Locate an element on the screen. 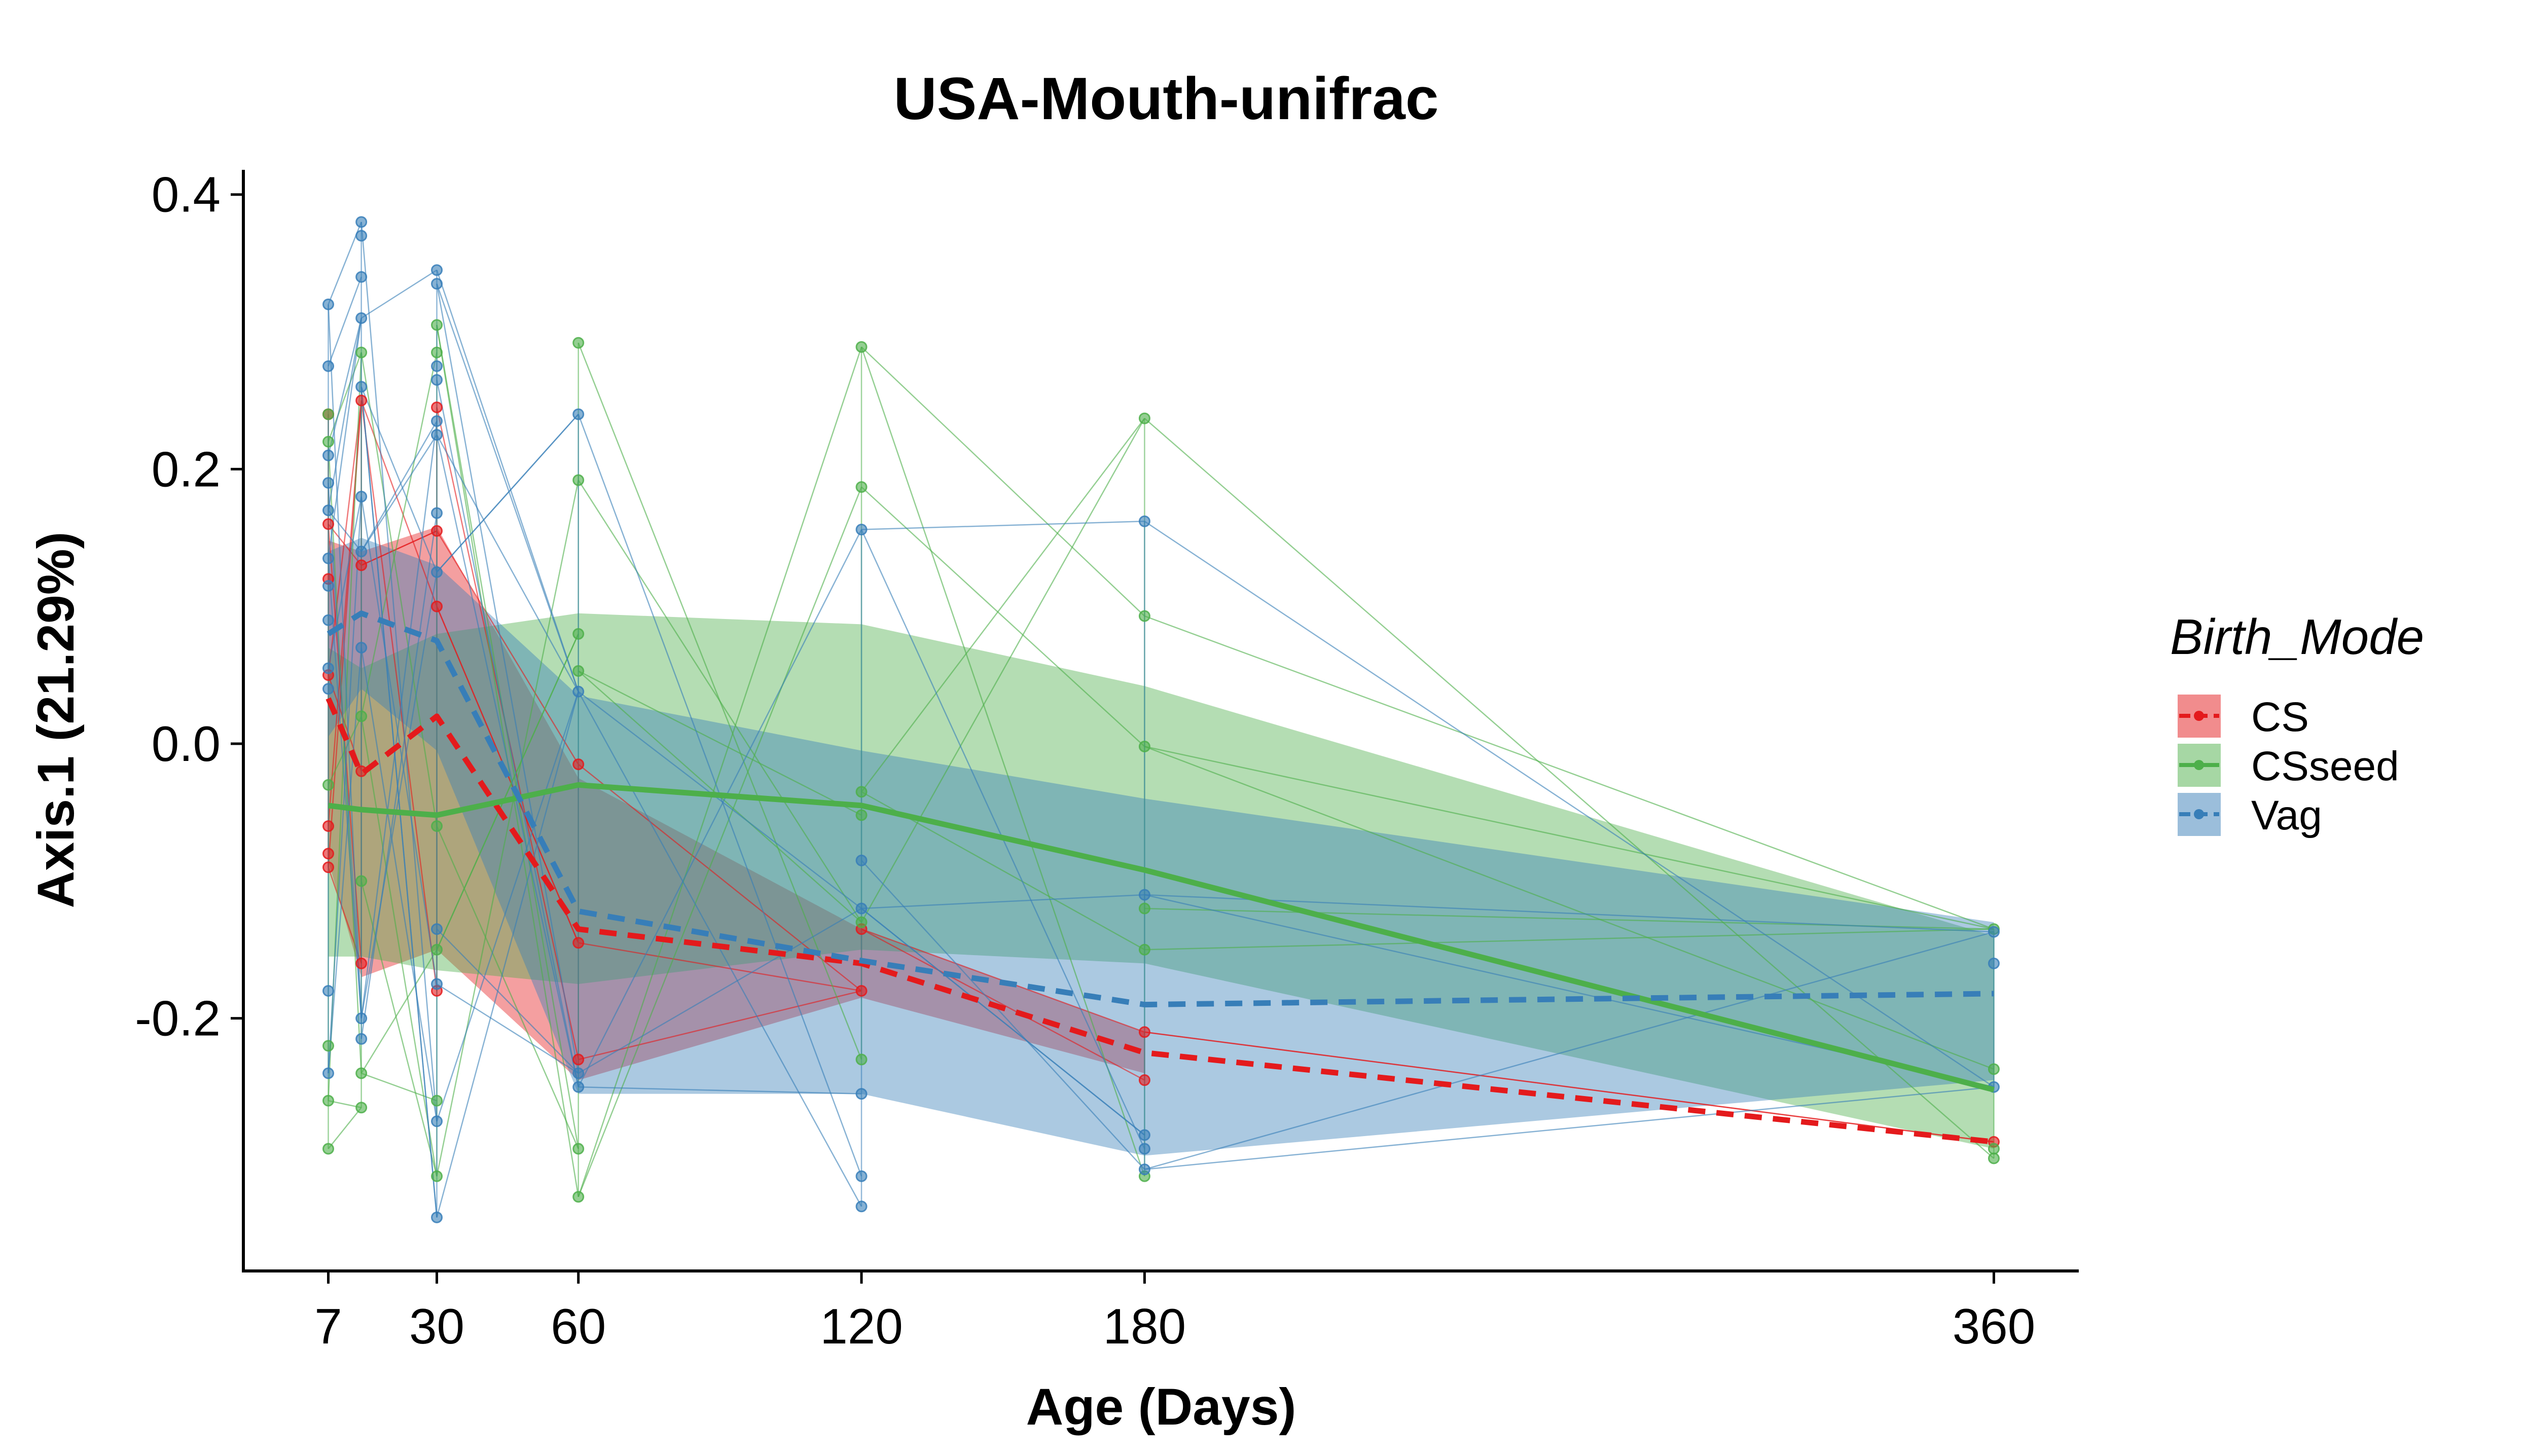  y-tick-label: 0.0 is located at coordinates (187, 744).